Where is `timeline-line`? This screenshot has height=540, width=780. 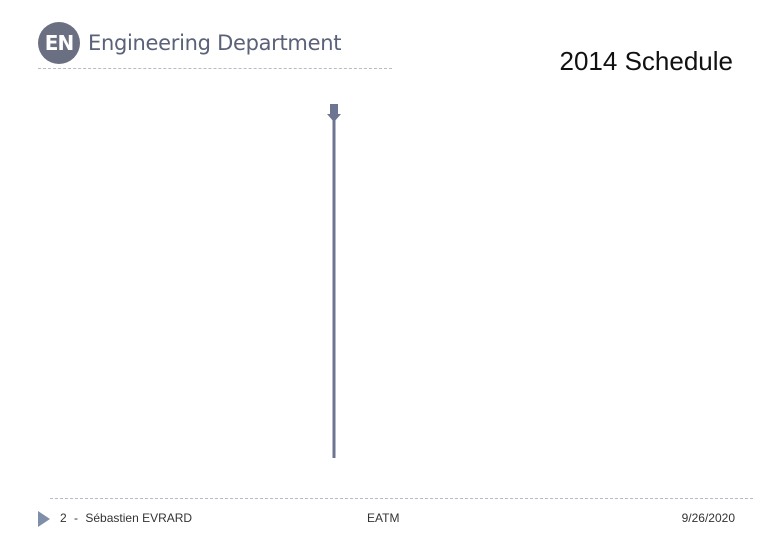
timeline-line is located at coordinates (334, 288).